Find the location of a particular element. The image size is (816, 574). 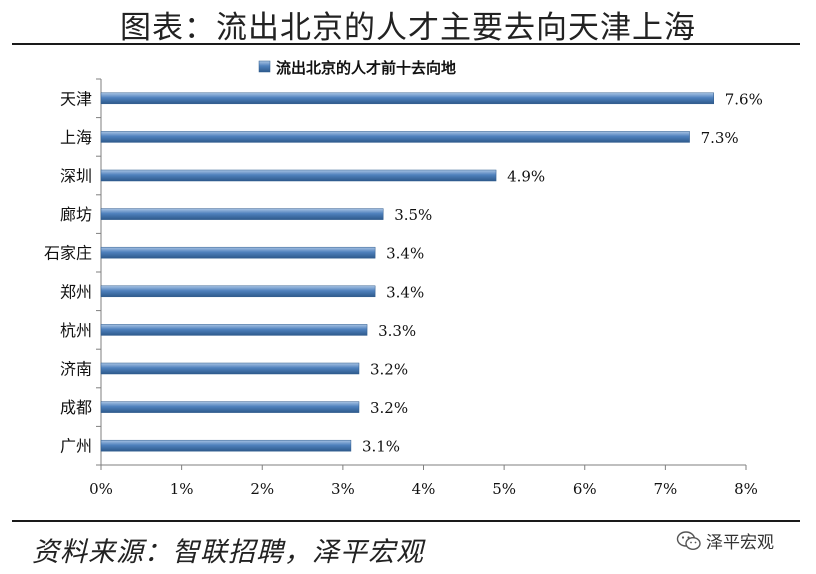

watermark: 泽平宏观 is located at coordinates (725, 540).